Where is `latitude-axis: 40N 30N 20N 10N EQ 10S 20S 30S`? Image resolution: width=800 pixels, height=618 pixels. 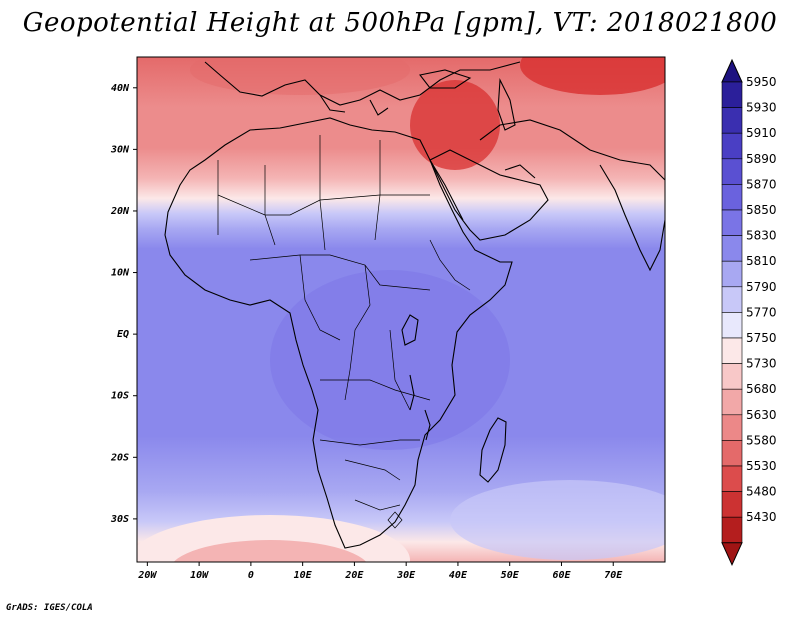
latitude-axis: 40N 30N 20N 10N EQ 10S 20S 30S is located at coordinates (123, 304).